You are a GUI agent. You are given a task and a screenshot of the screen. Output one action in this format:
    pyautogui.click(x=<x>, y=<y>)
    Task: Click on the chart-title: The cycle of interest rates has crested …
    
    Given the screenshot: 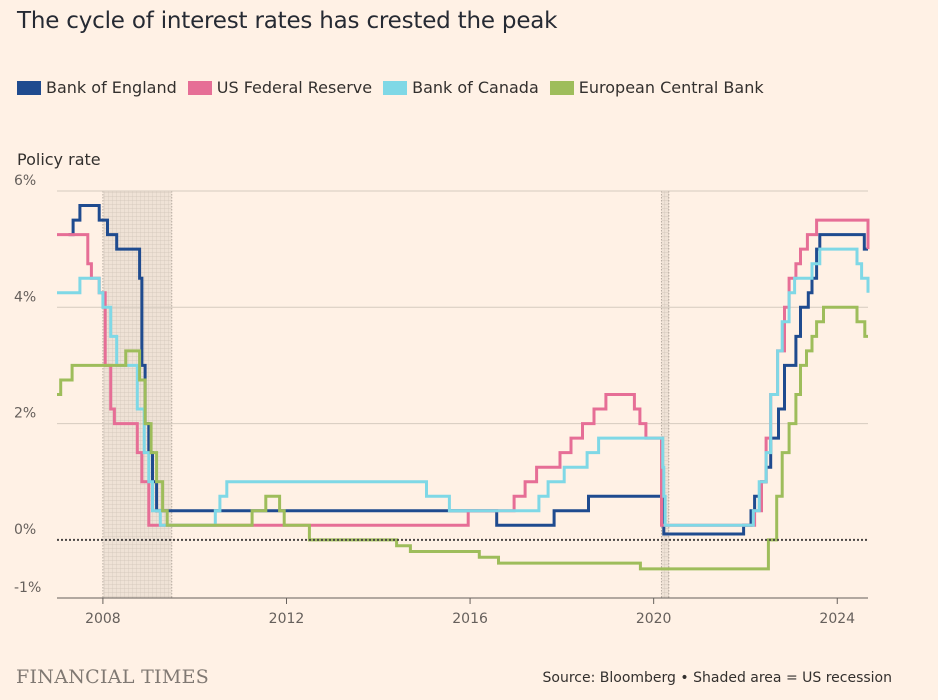 What is the action you would take?
    pyautogui.click(x=287, y=21)
    